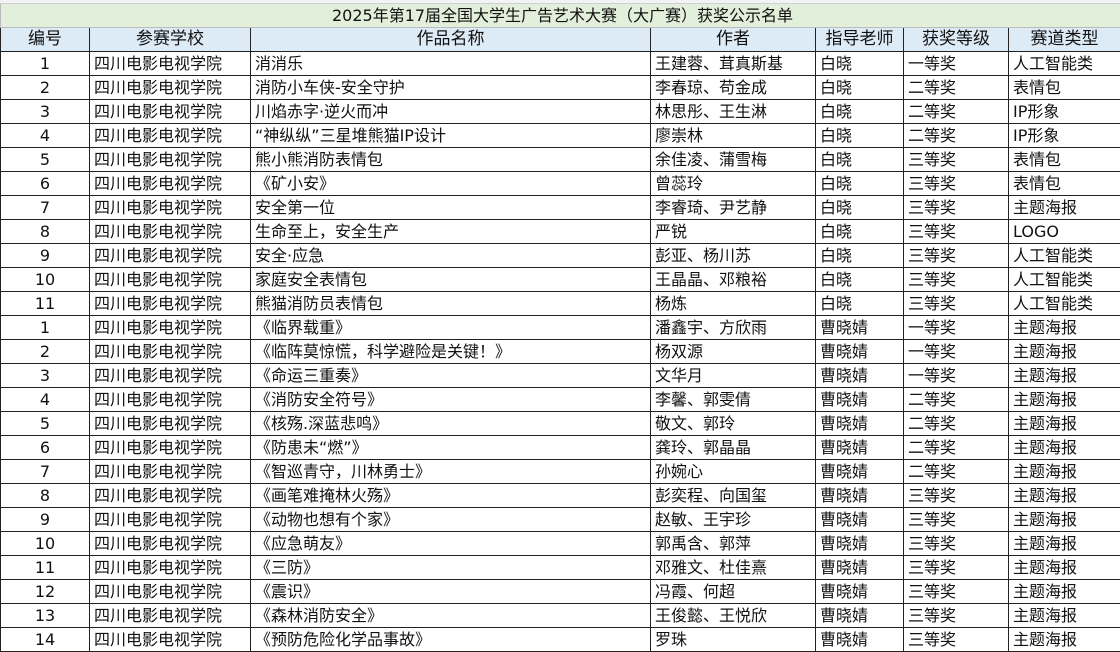  What do you see at coordinates (451, 424) in the screenshot?
I see `cell-work-title: 《核殇.深蓝悲鸣》` at bounding box center [451, 424].